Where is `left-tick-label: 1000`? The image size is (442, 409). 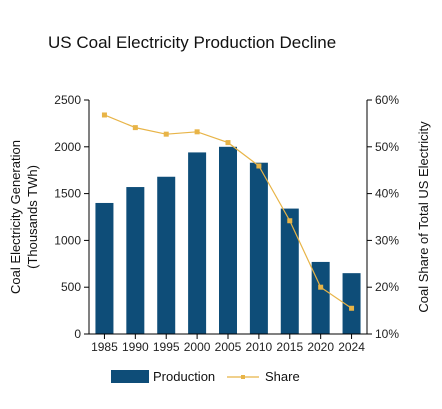
left-tick-label: 1000 is located at coordinates (67, 240).